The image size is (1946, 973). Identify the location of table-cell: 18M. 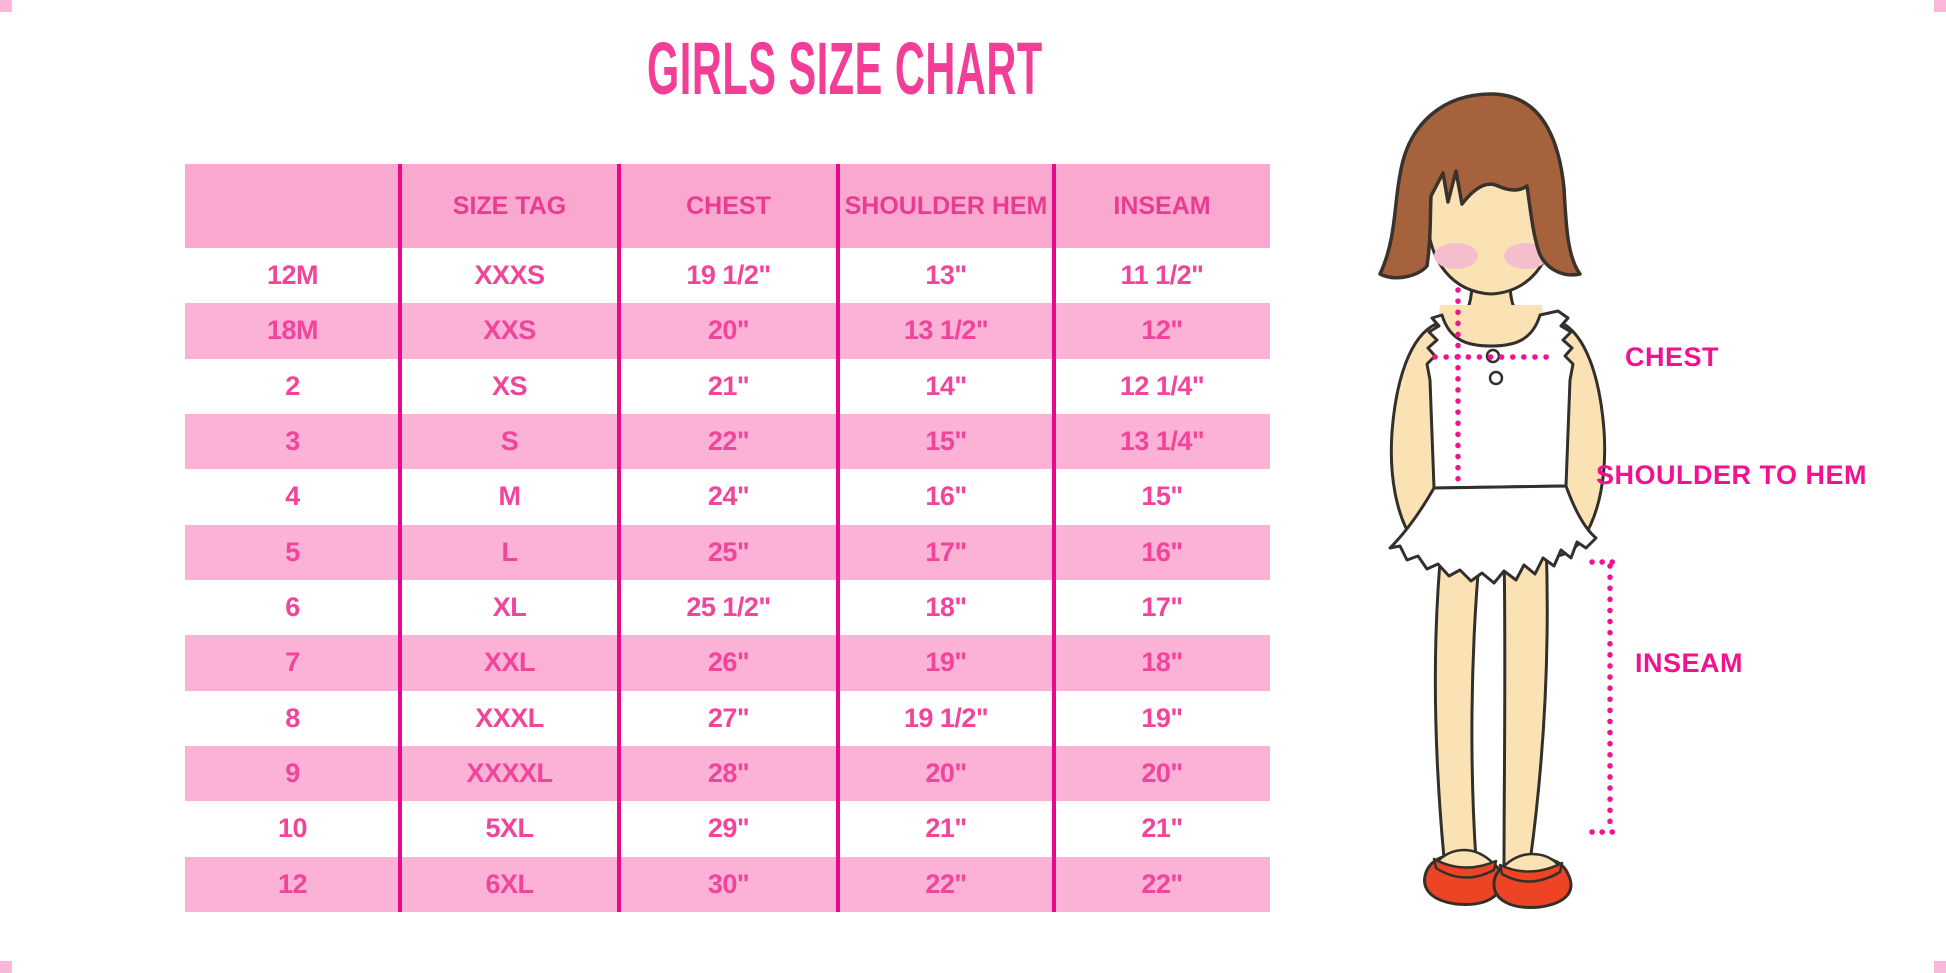
(292, 330).